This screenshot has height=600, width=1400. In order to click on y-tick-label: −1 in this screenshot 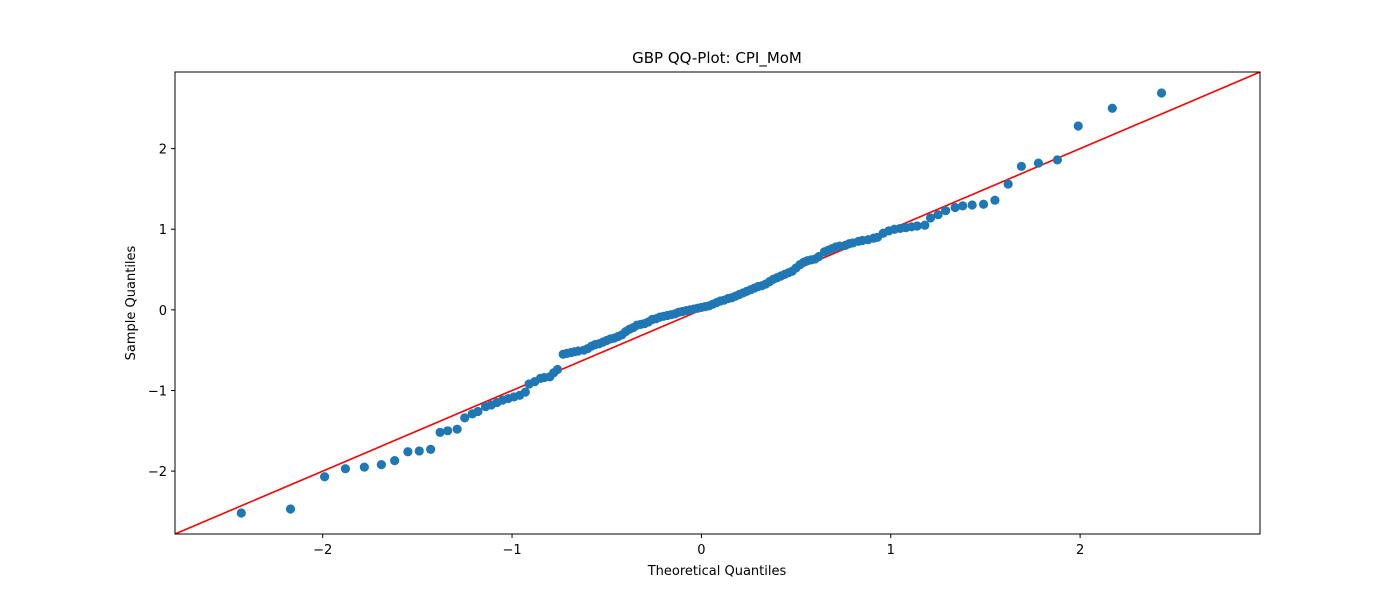, I will do `click(157, 391)`.